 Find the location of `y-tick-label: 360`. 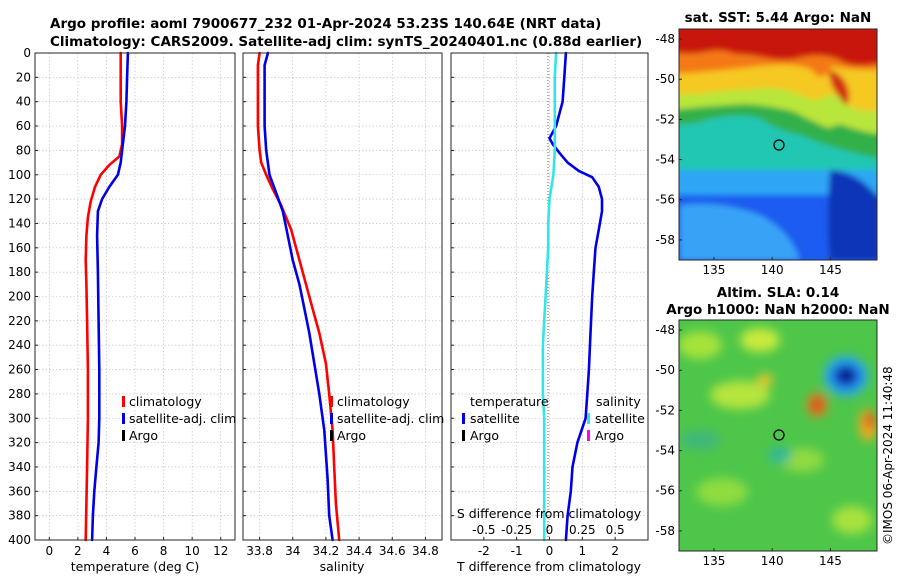

y-tick-label: 360 is located at coordinates (19, 491).